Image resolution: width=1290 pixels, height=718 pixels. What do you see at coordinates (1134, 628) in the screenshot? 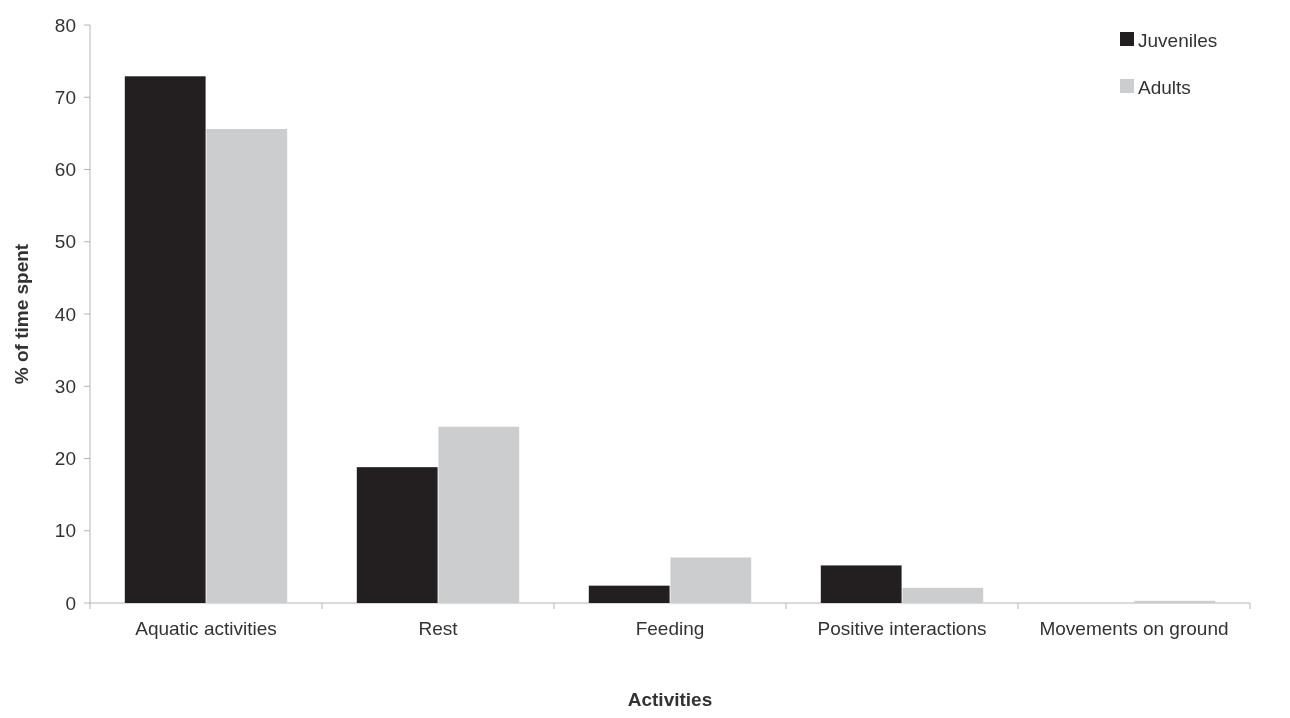
I see `x-tick-label: Movements on ground` at bounding box center [1134, 628].